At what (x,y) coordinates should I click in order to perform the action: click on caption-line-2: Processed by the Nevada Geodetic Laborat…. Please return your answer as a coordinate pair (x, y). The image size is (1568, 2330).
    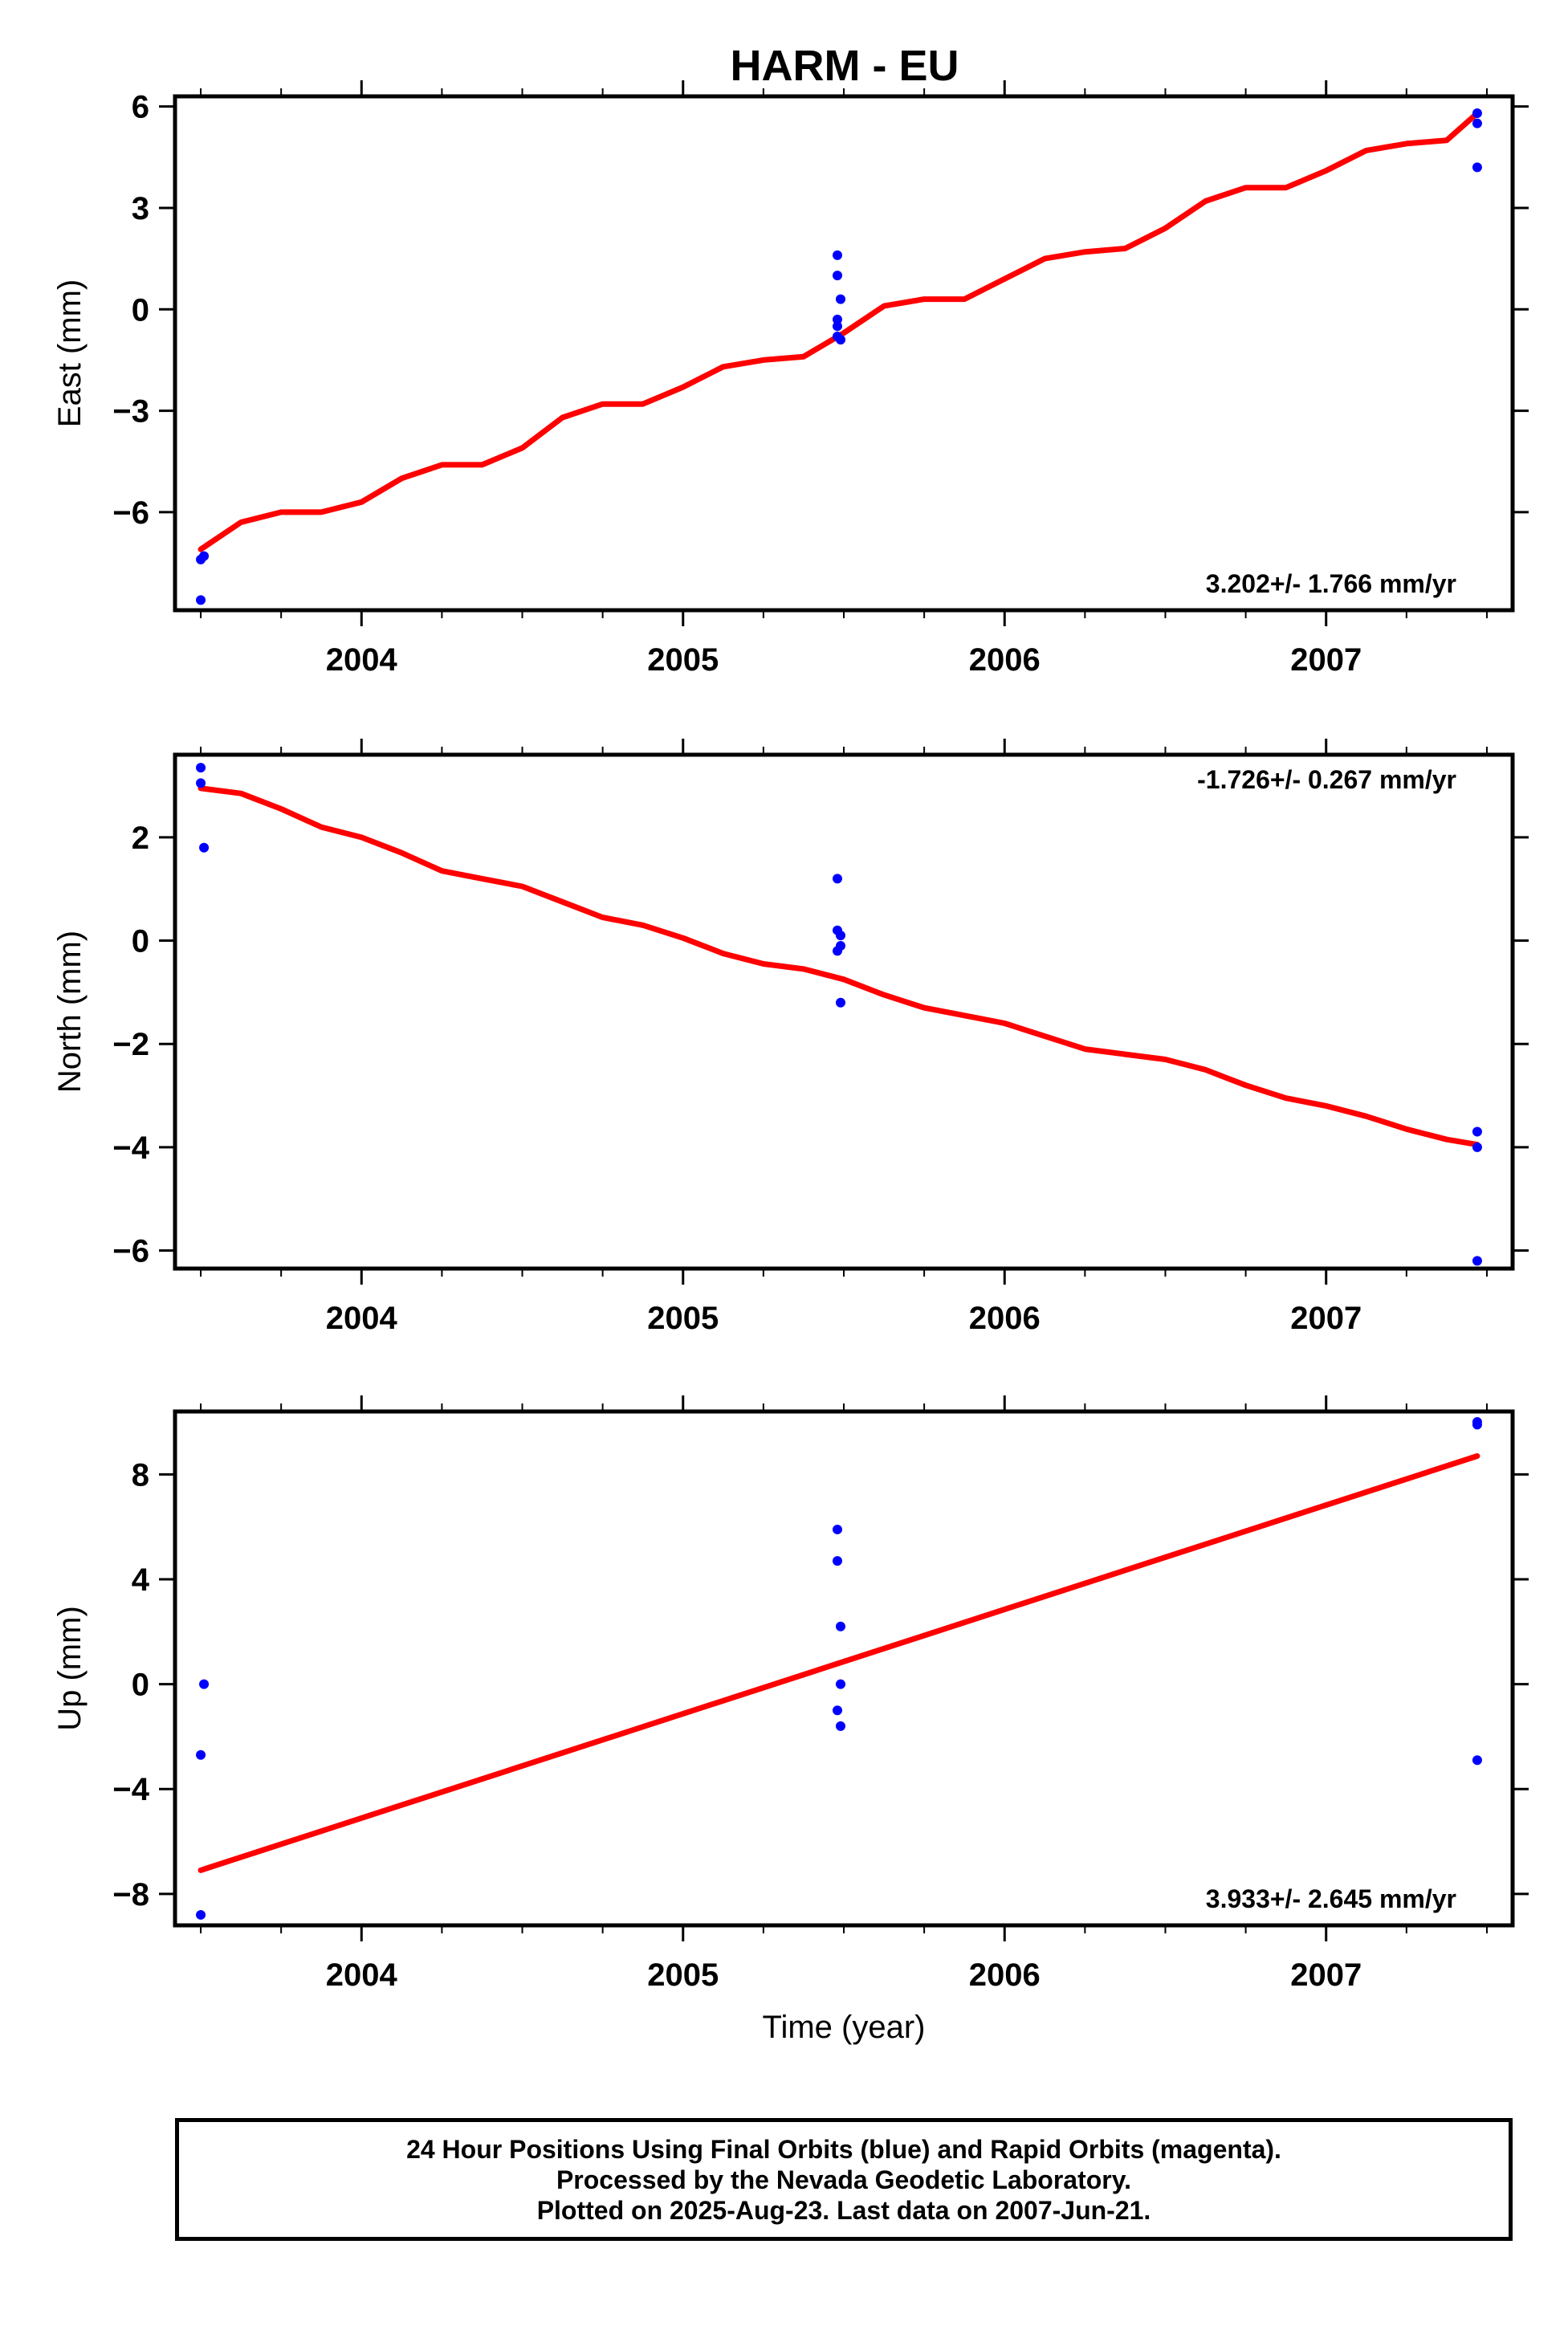
    Looking at the image, I should click on (844, 2179).